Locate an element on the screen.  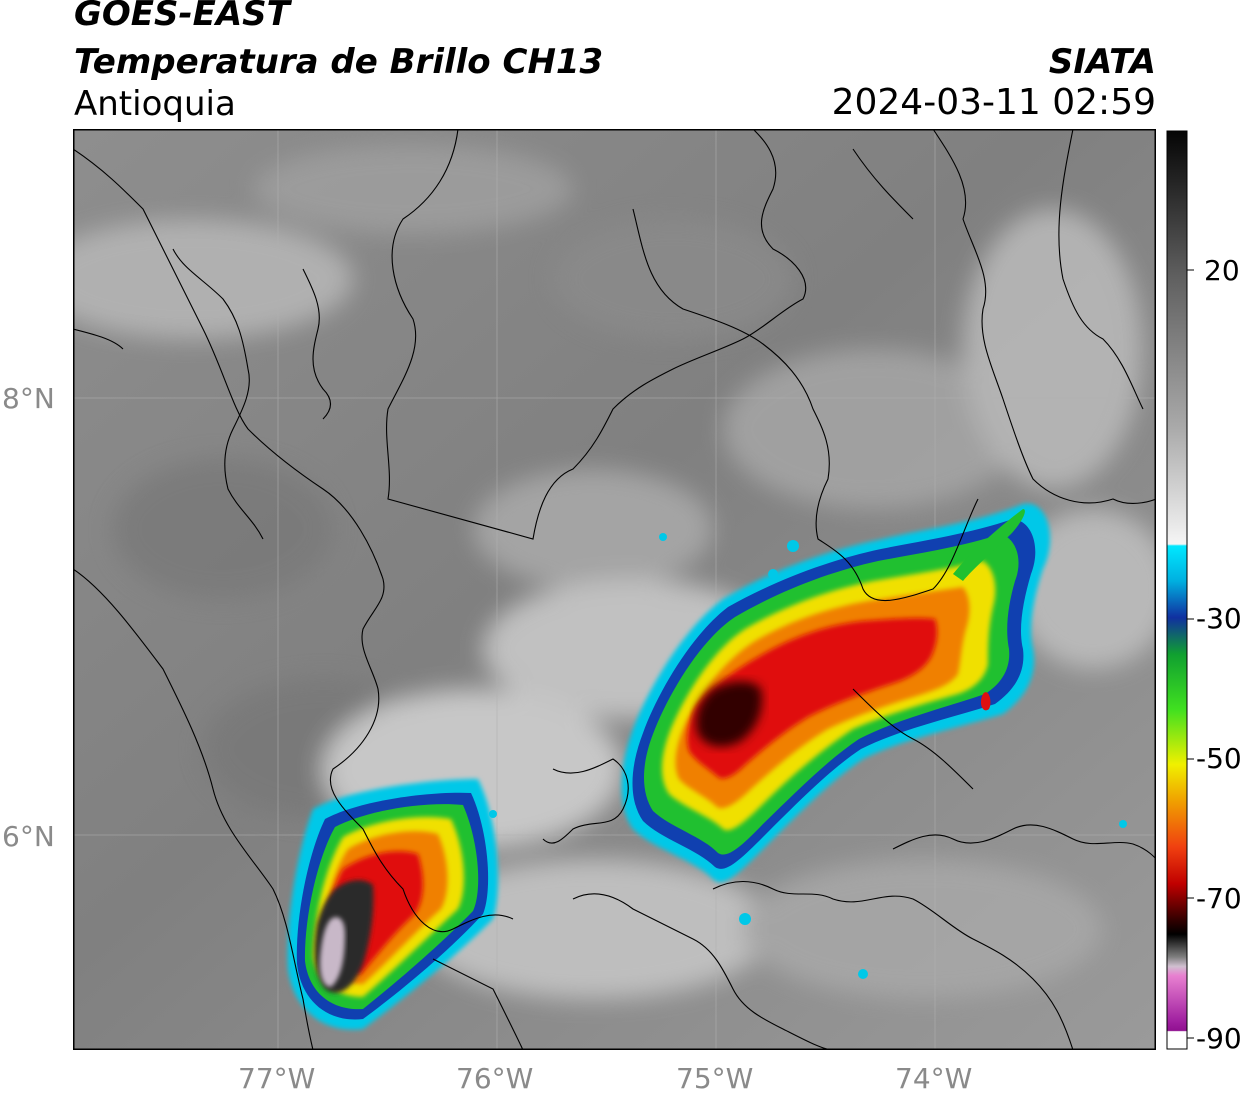
y-tick-6n: 6°N is located at coordinates (28, 836).